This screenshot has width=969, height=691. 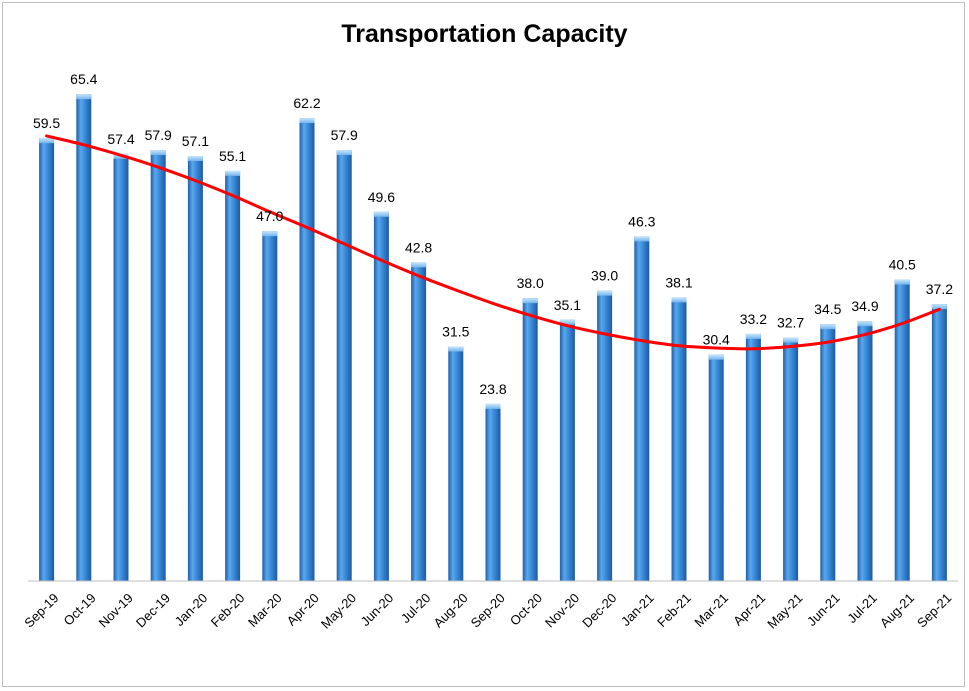 What do you see at coordinates (864, 306) in the screenshot?
I see `data-label-Jul-21: 34.9` at bounding box center [864, 306].